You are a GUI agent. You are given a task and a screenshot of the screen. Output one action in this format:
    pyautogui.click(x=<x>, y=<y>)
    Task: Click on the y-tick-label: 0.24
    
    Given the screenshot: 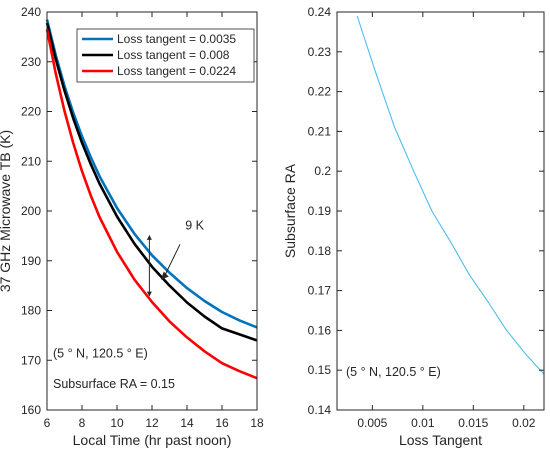 What is the action you would take?
    pyautogui.click(x=320, y=12)
    